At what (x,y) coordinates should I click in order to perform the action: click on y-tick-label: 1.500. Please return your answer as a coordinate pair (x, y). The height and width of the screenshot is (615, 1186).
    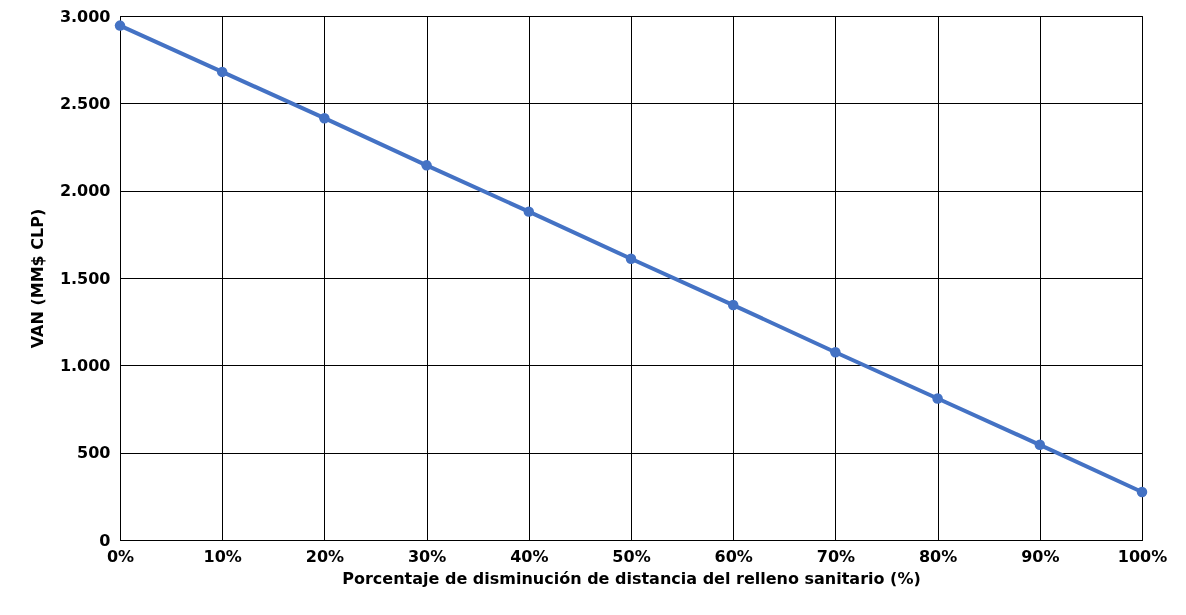
    Looking at the image, I should click on (85, 278).